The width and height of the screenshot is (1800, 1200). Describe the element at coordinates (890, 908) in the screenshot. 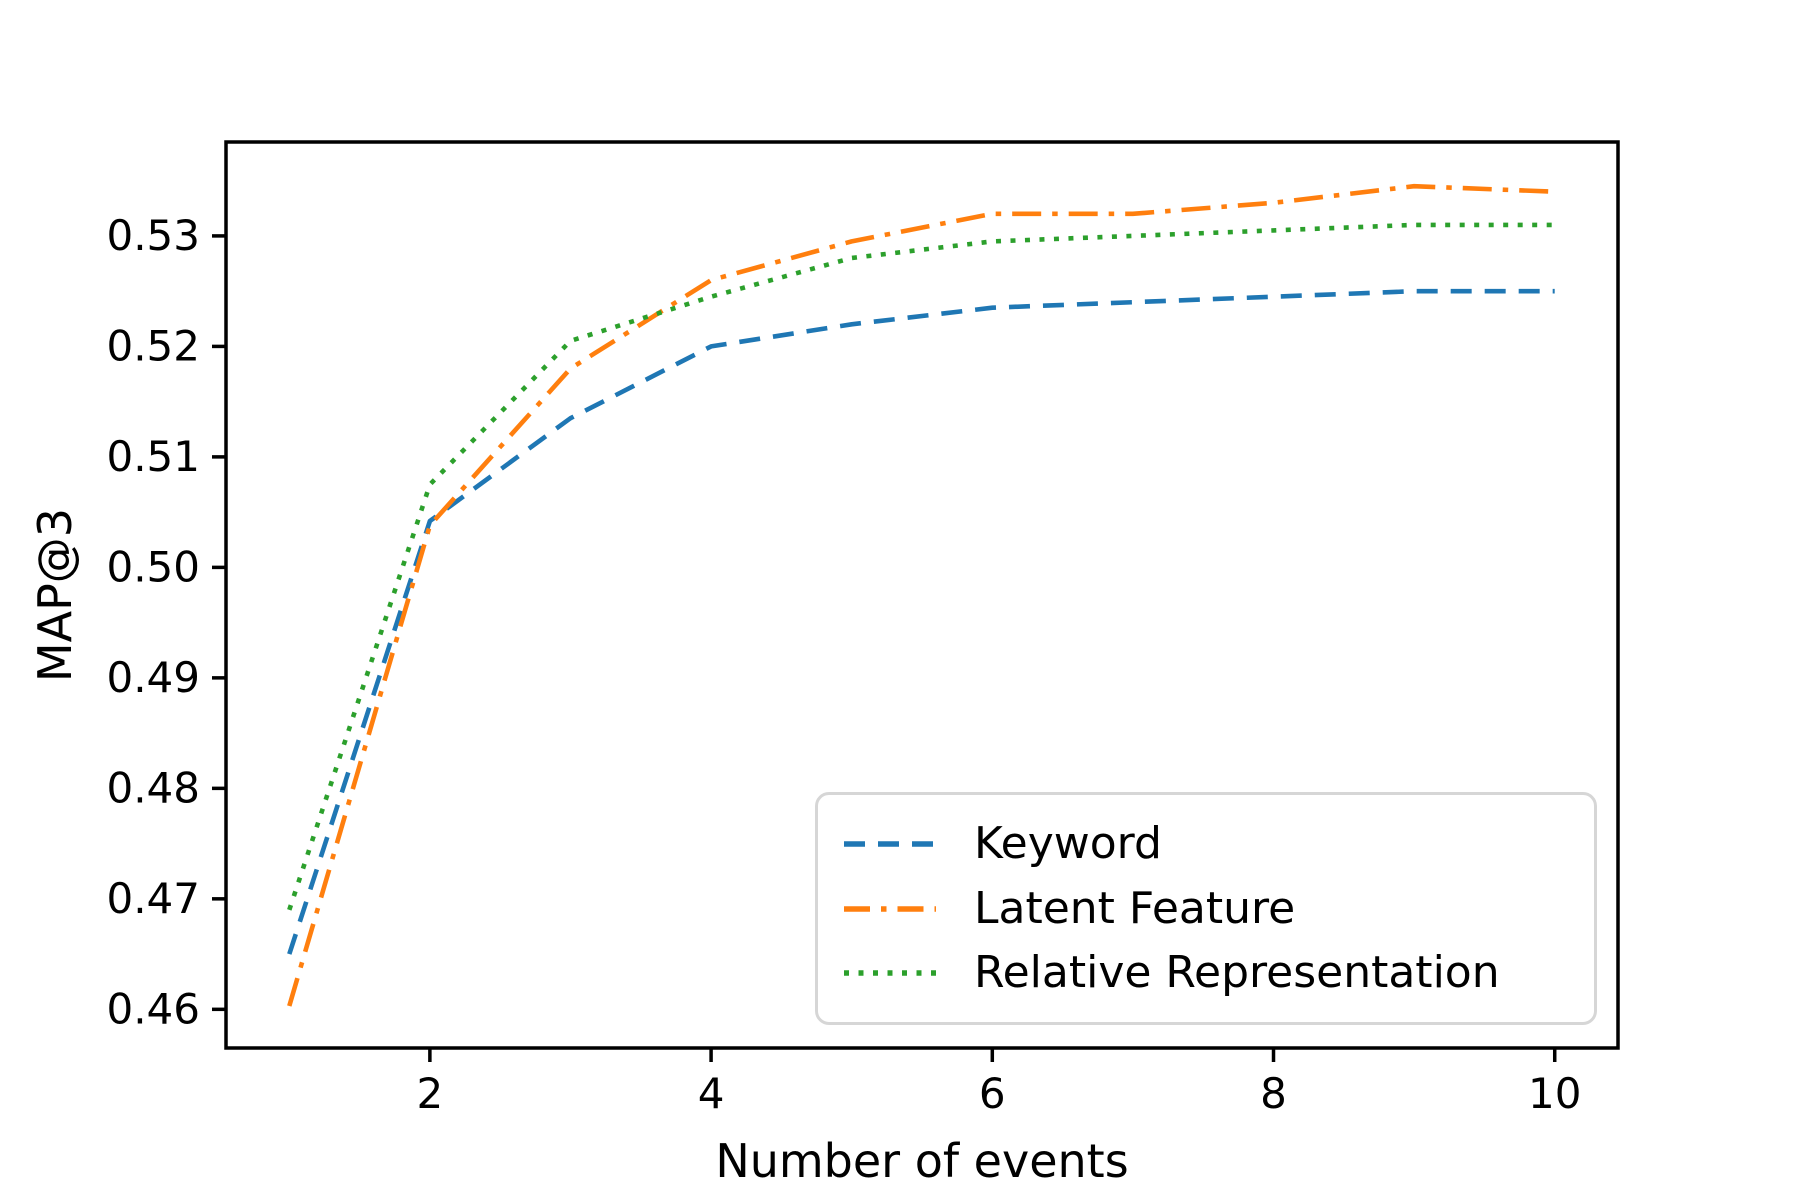

I see `latent-feature-line-sample-icon` at that location.